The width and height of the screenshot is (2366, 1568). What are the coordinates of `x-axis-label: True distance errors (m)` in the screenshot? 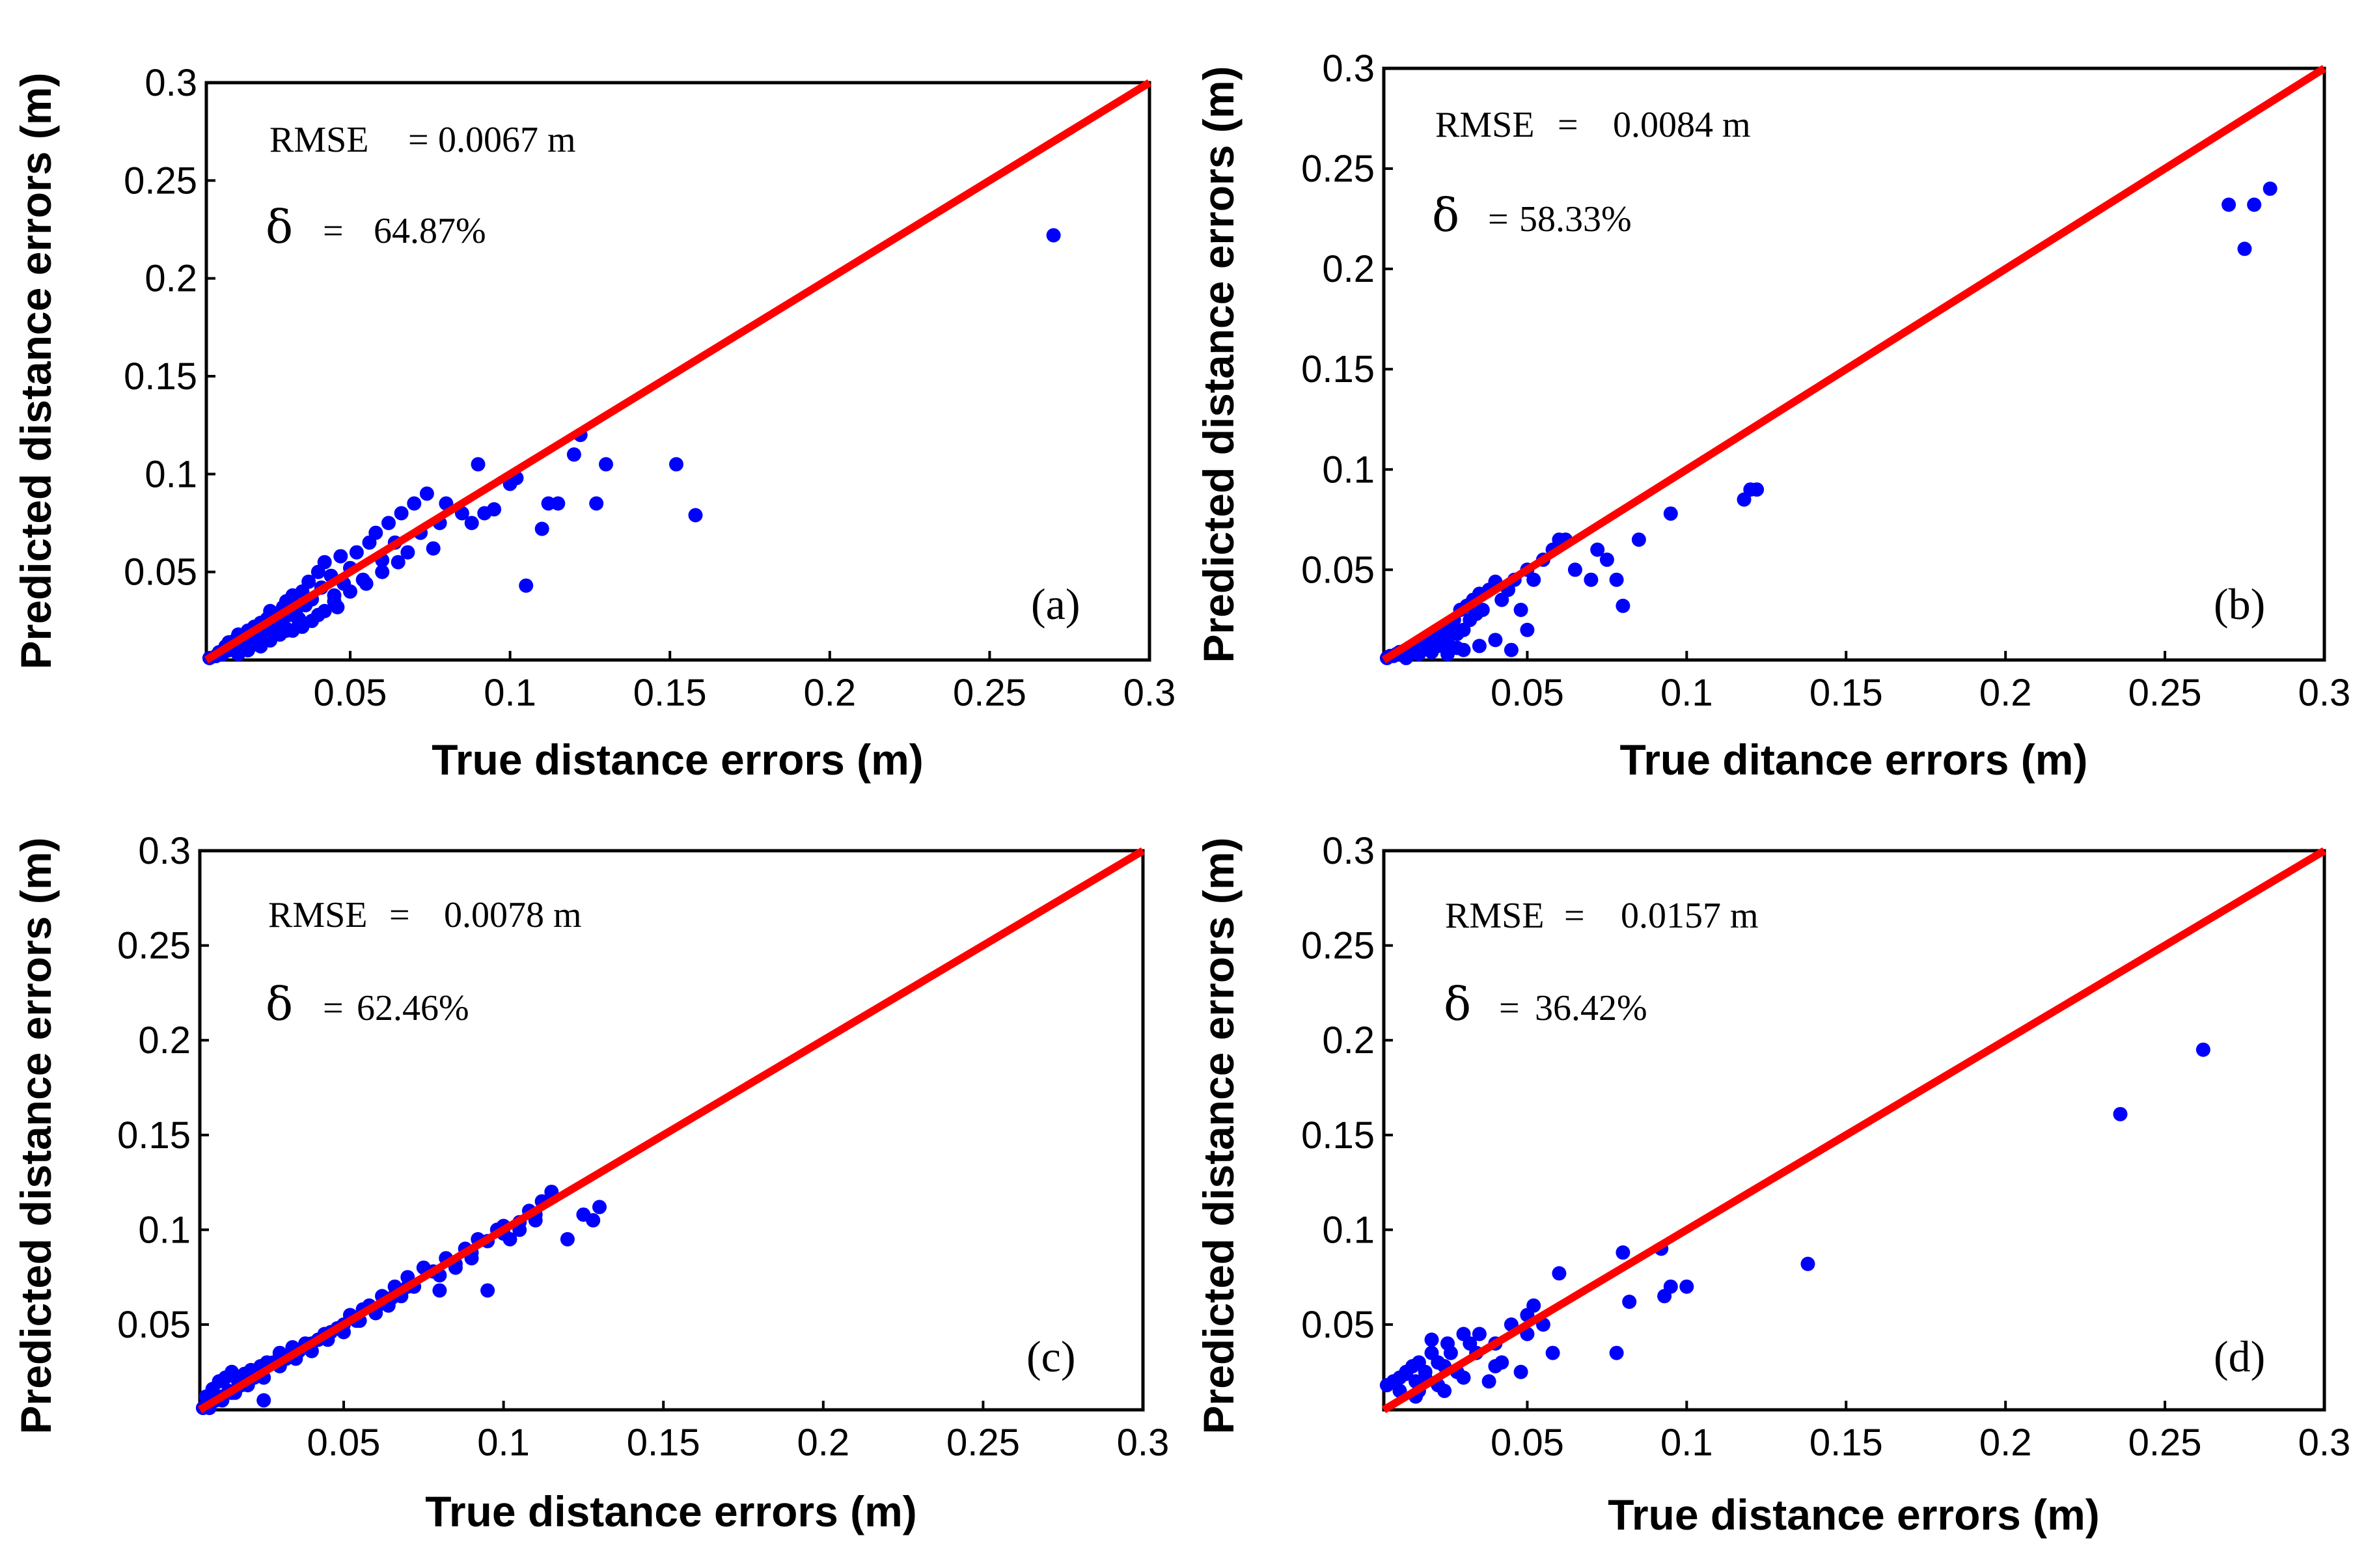 It's located at (671, 1511).